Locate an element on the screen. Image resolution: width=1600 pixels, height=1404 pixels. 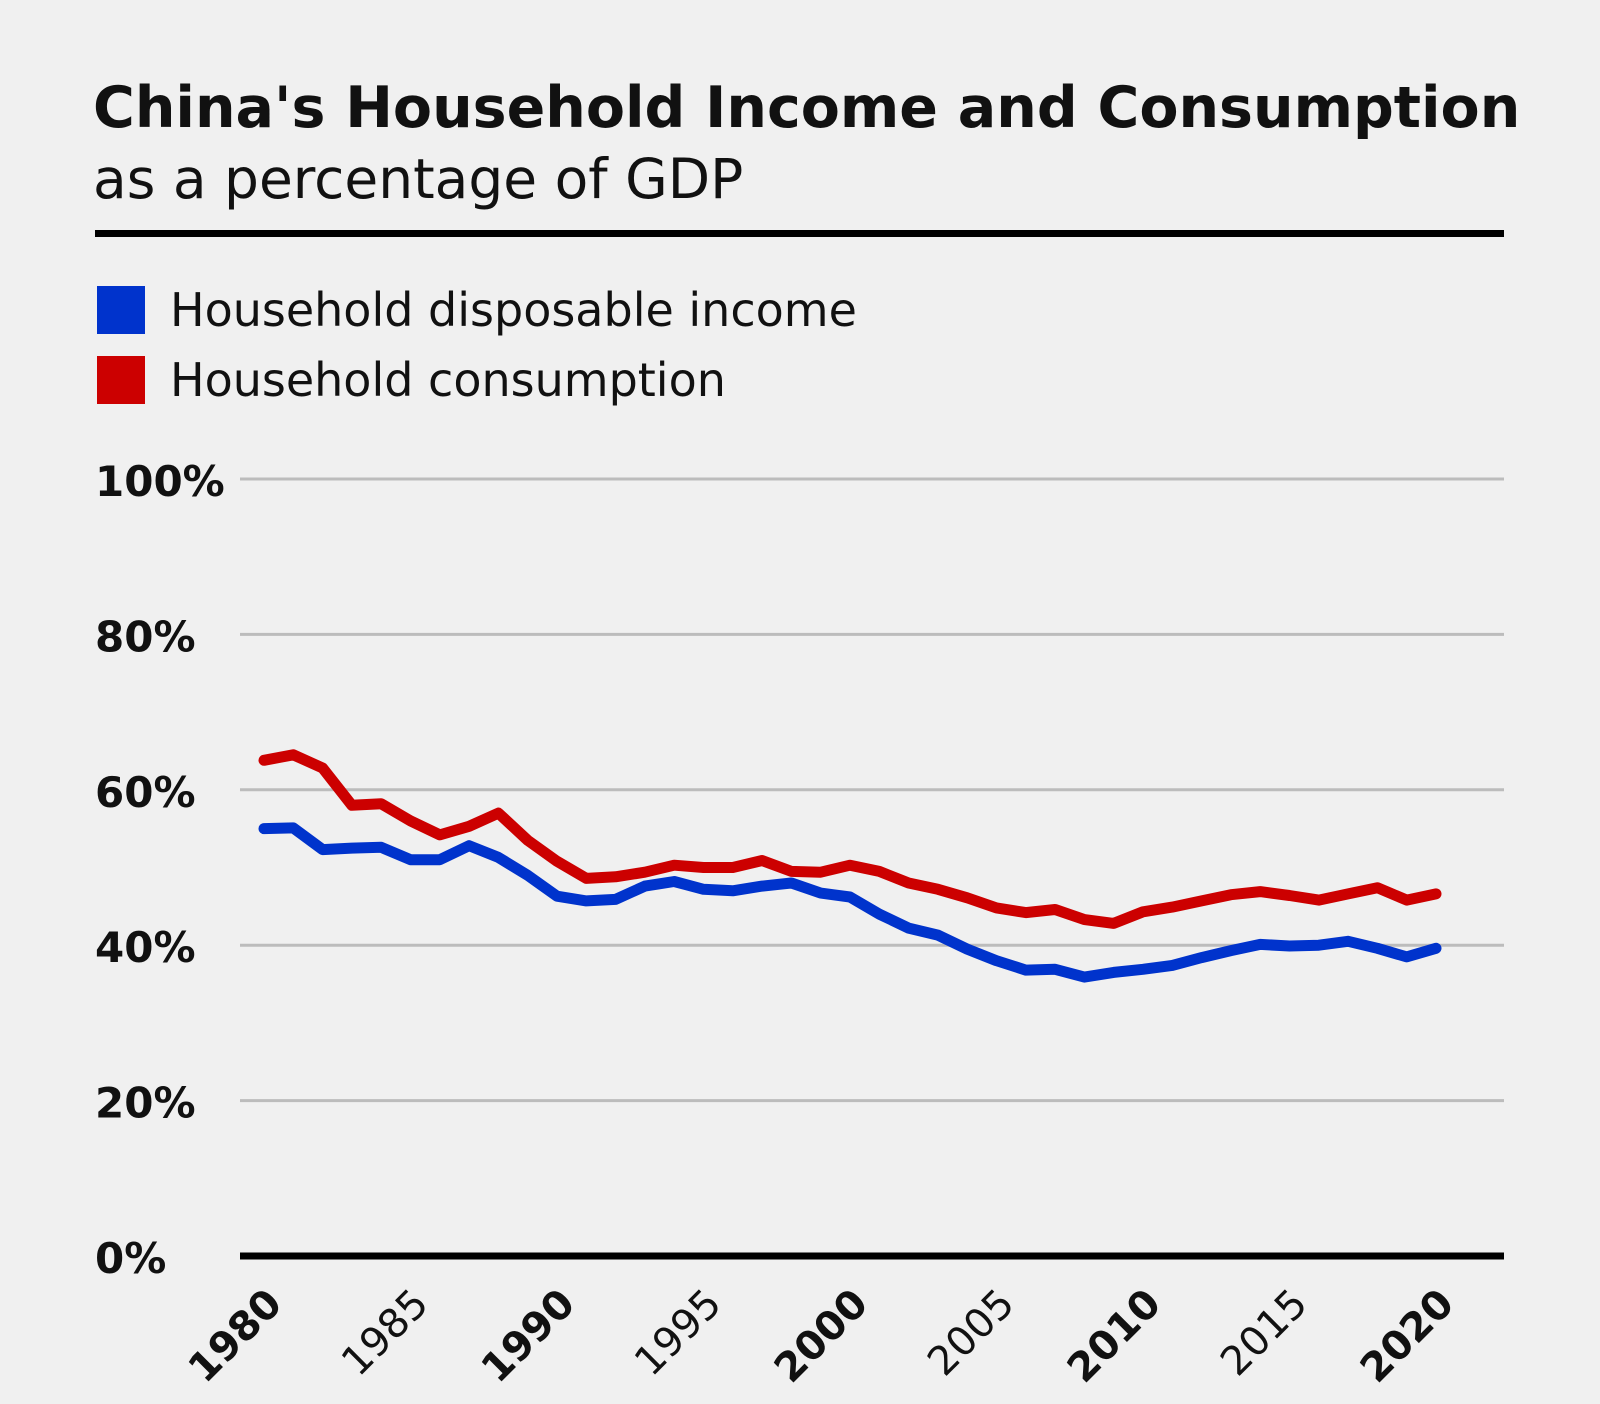
series-group is located at coordinates (850, 866).